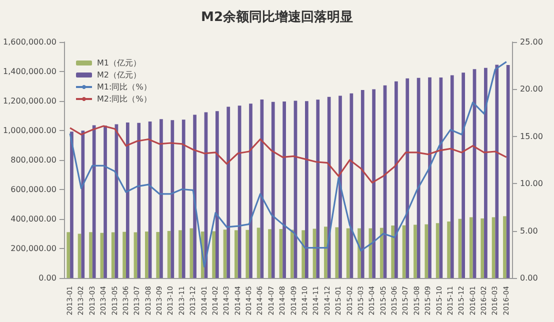  What do you see at coordinates (29, 42) in the screenshot?
I see `y-tick-label: 1,600,000.00` at bounding box center [29, 42].